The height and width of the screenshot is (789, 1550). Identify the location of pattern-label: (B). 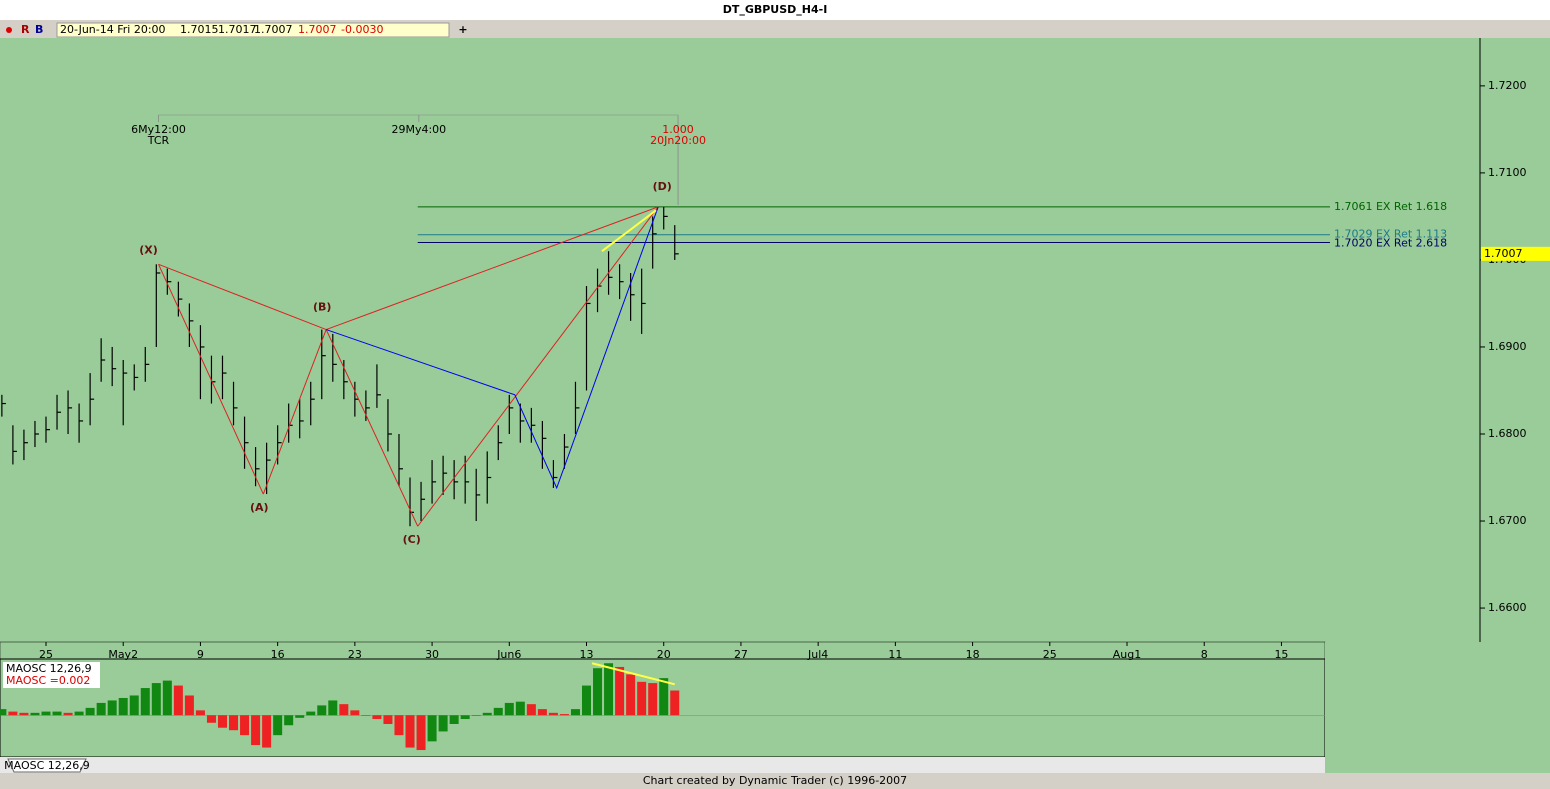
(322, 307).